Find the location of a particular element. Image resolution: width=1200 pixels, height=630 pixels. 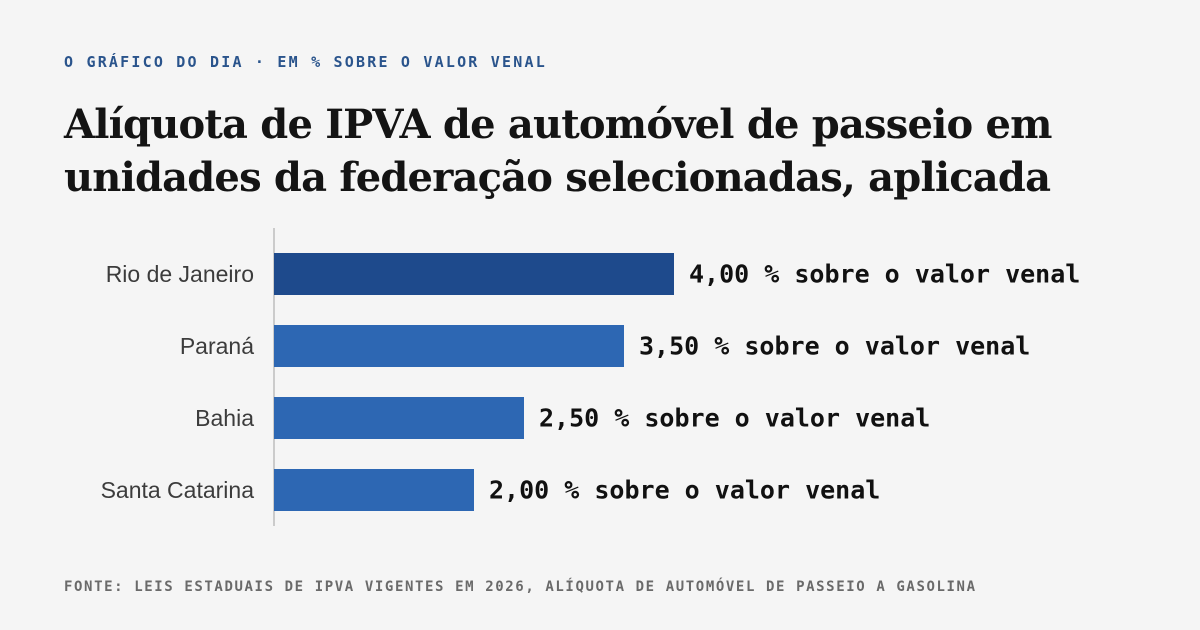

value-label: 2,00 % sobre o valor venal is located at coordinates (684, 490).